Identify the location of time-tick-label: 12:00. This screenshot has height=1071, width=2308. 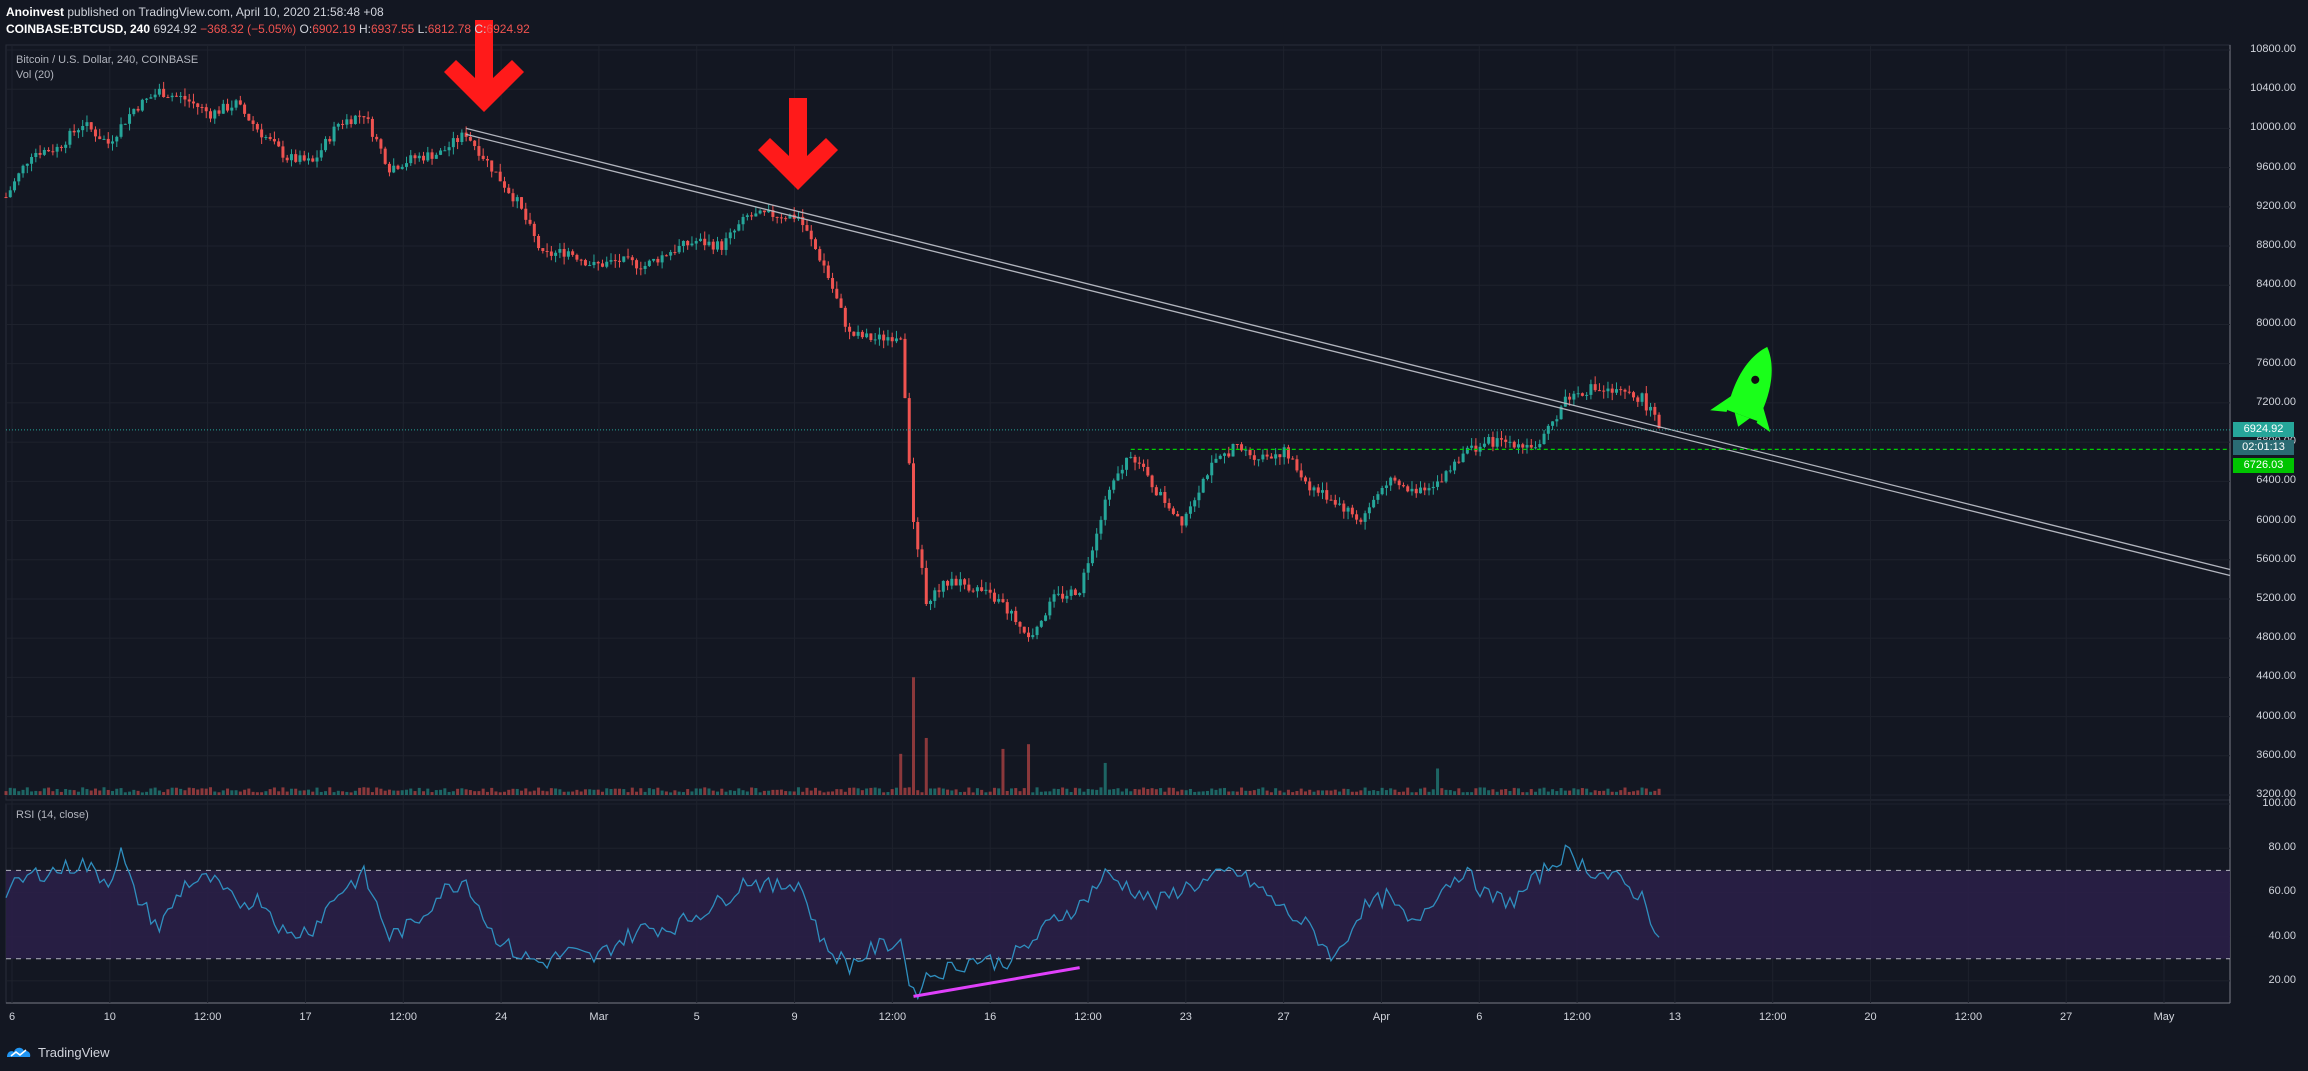
(1772, 1017).